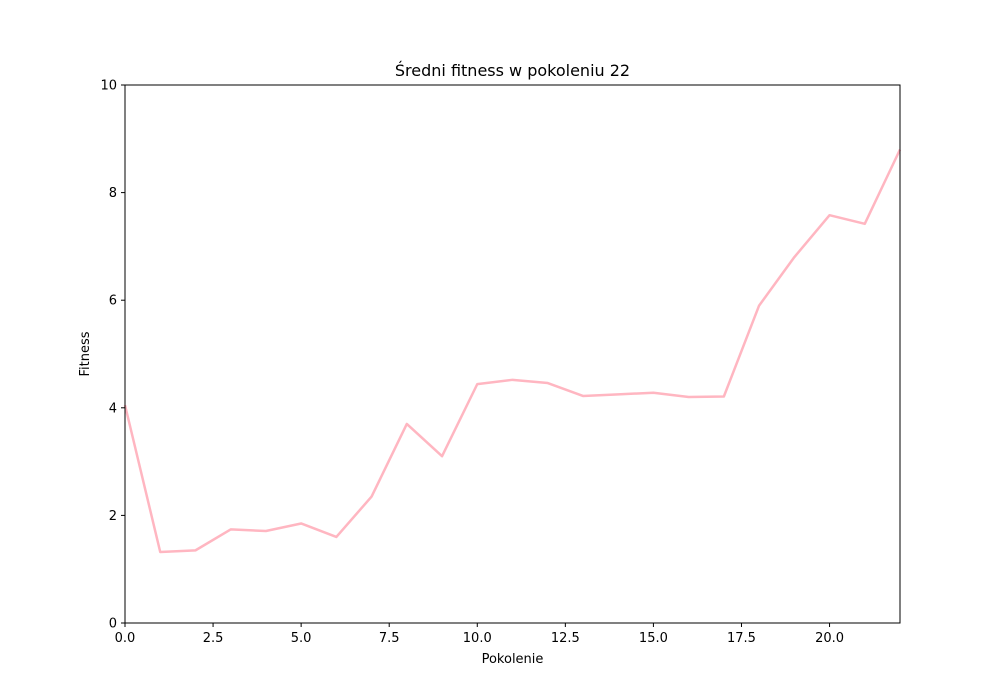 The height and width of the screenshot is (700, 1000). Describe the element at coordinates (301, 638) in the screenshot. I see `x-tick-label: 5.0` at that location.